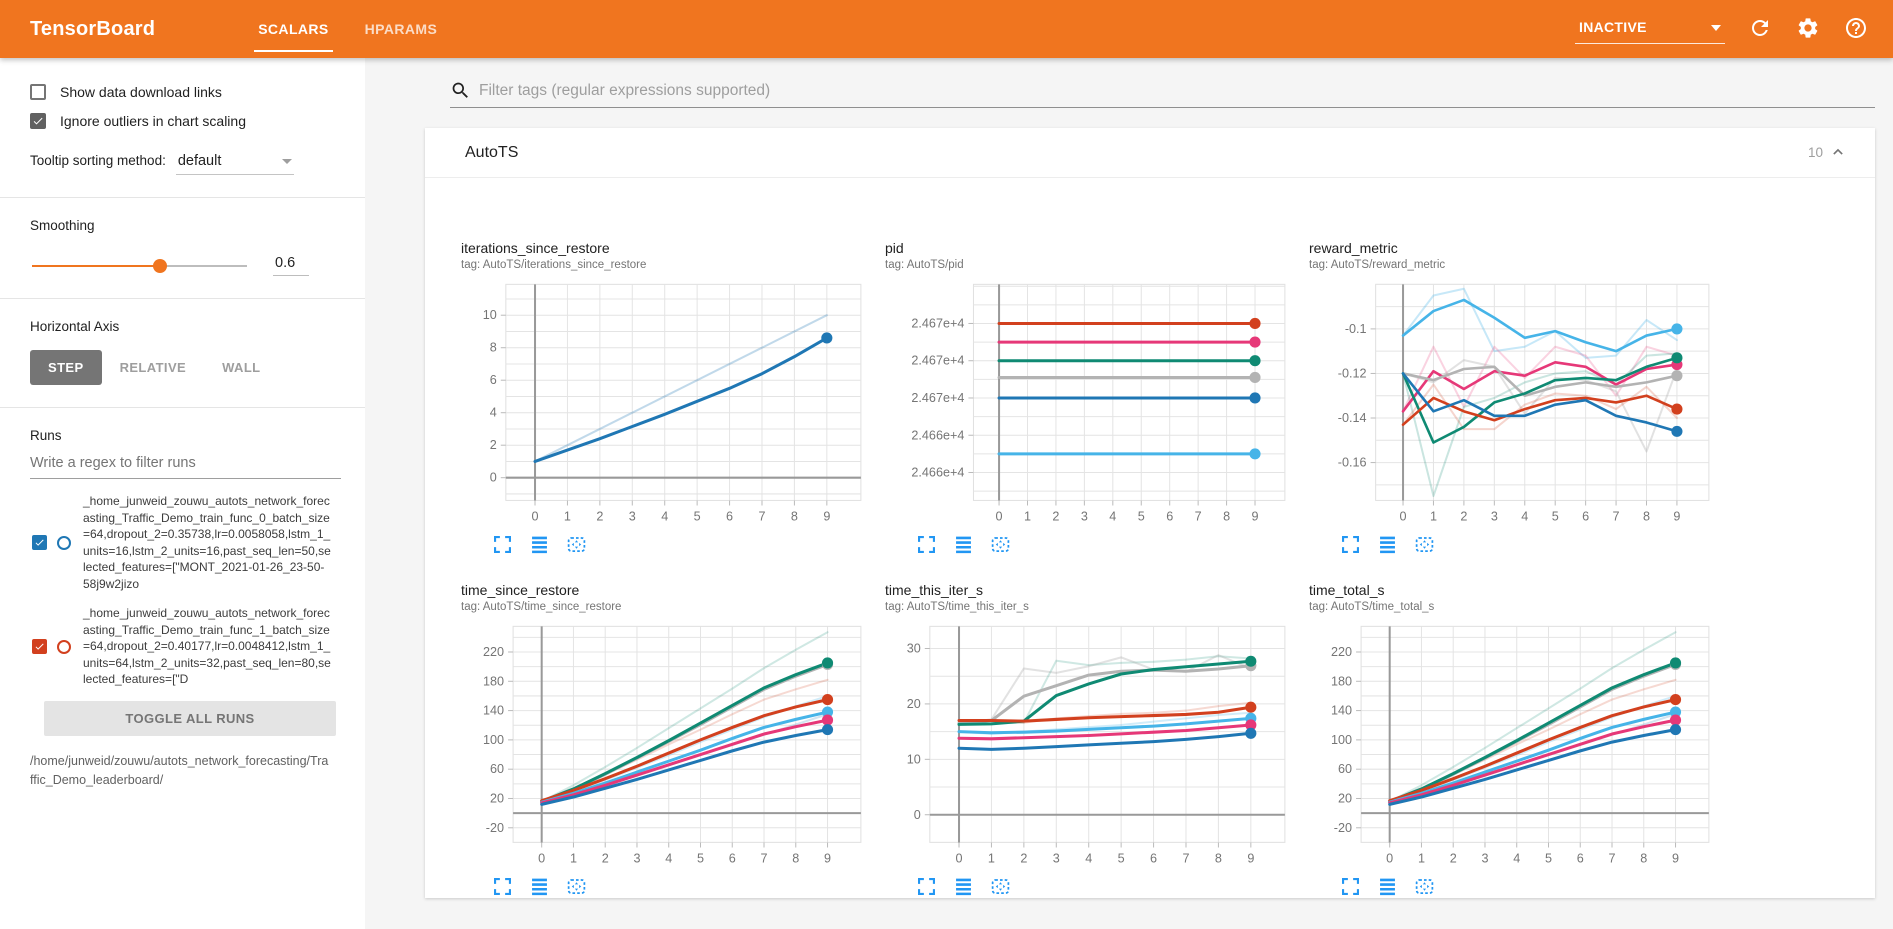  Describe the element at coordinates (946, 29) in the screenshot. I see `app-header: TensorBoard SCALARS HPARAMS INACTIVE` at that location.